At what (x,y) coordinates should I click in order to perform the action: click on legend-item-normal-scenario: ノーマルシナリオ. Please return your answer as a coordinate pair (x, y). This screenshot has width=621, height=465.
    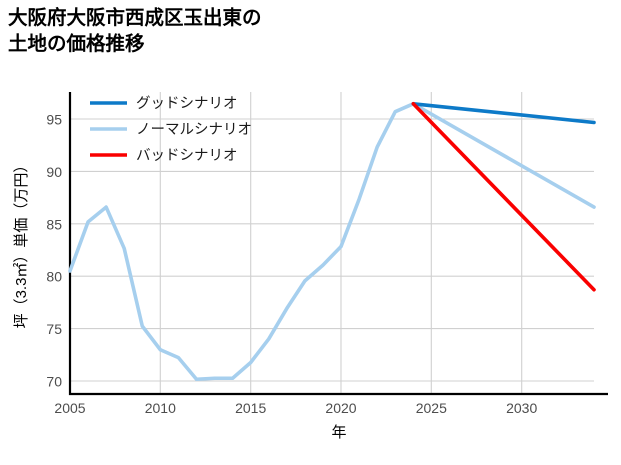
    Looking at the image, I should click on (171, 130).